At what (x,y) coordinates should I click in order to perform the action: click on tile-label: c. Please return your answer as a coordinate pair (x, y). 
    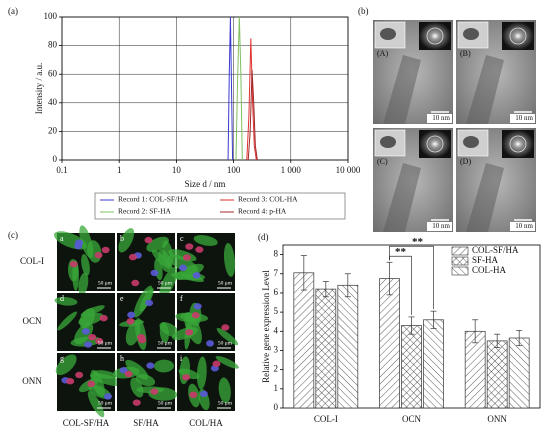
    Looking at the image, I should click on (182, 238).